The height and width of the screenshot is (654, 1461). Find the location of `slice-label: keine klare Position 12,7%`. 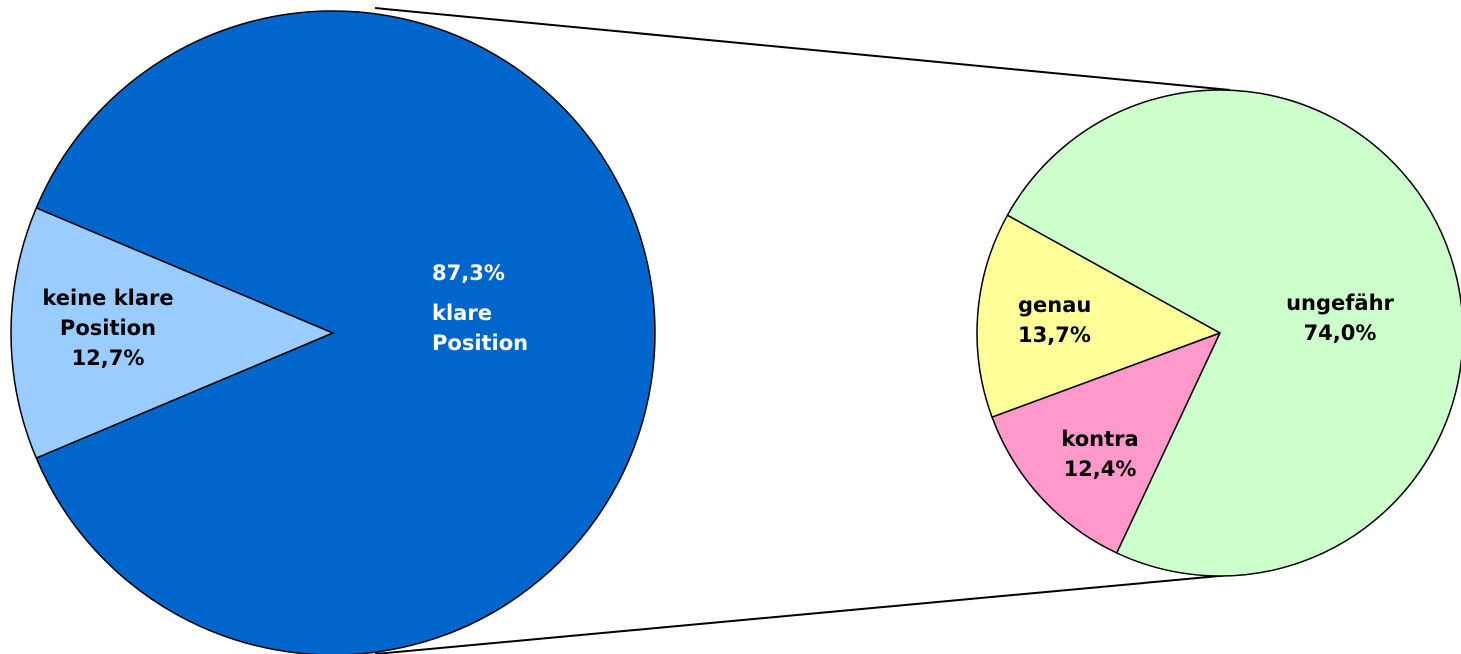

slice-label: keine klare Position 12,7% is located at coordinates (108, 328).